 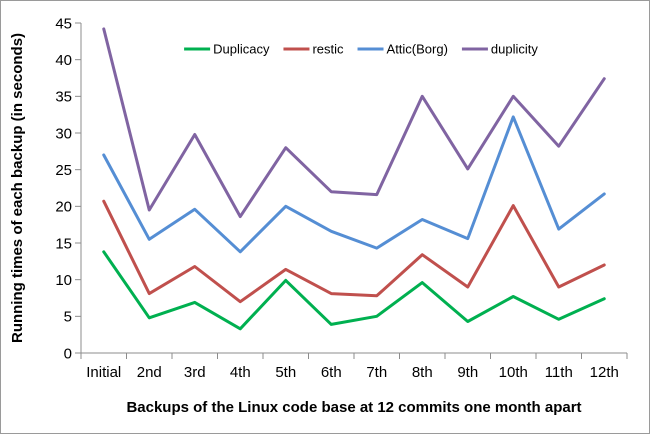 I want to click on x-tick-label: 11th, so click(x=559, y=372).